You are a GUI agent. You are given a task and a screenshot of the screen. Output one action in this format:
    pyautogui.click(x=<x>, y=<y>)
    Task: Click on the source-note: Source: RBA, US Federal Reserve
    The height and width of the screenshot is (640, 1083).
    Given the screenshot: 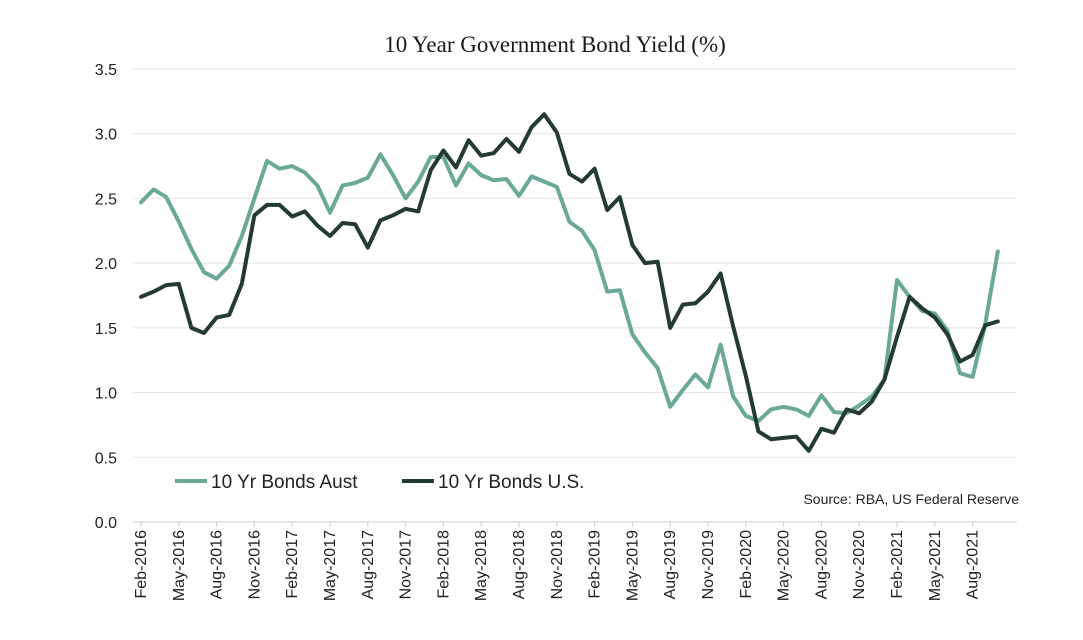 What is the action you would take?
    pyautogui.click(x=911, y=499)
    